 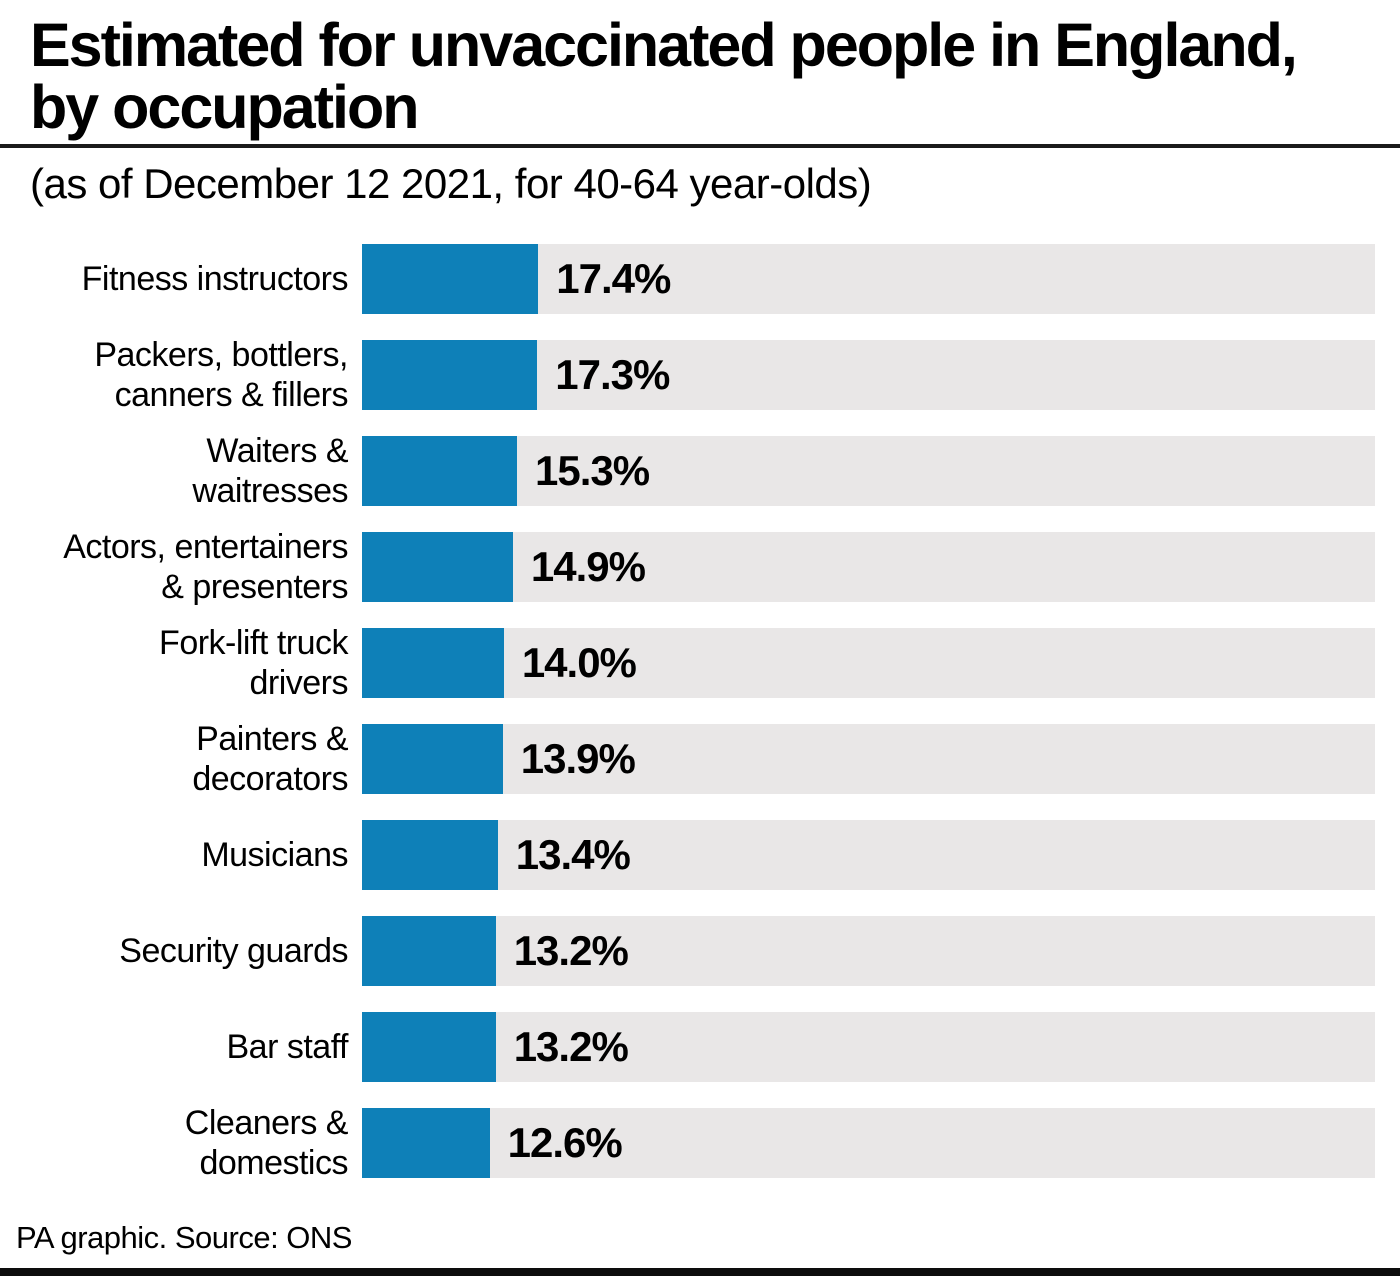 What do you see at coordinates (868, 567) in the screenshot?
I see `bar-track: 14.9%` at bounding box center [868, 567].